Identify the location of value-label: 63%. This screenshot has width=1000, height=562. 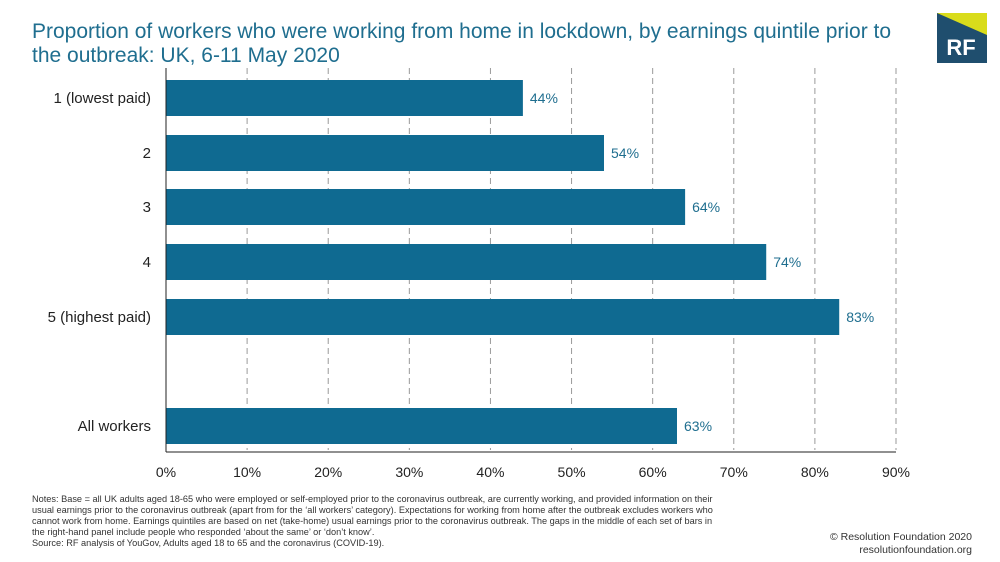
(698, 426).